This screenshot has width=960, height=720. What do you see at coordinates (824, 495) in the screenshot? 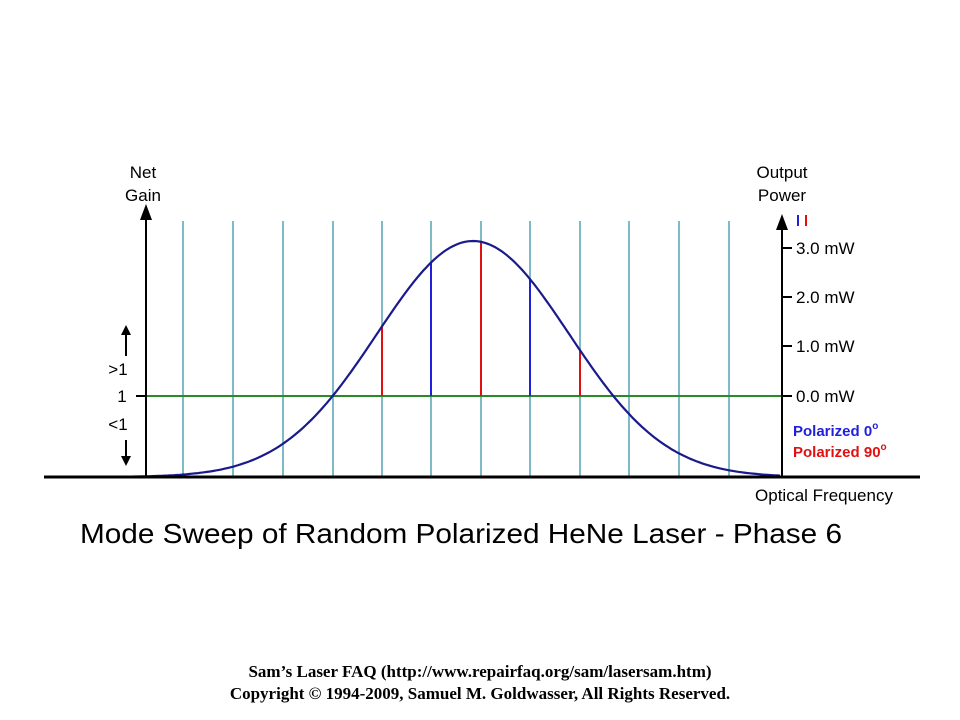
I see `frequency-axis-label: Optical Frequency` at bounding box center [824, 495].